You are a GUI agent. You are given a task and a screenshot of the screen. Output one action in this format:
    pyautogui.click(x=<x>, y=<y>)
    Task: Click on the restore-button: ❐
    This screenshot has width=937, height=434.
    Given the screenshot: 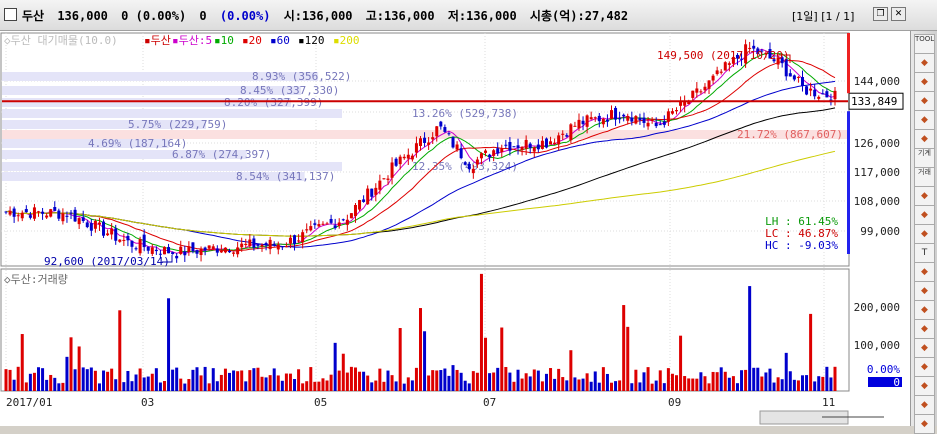 What is the action you would take?
    pyautogui.click(x=880, y=14)
    